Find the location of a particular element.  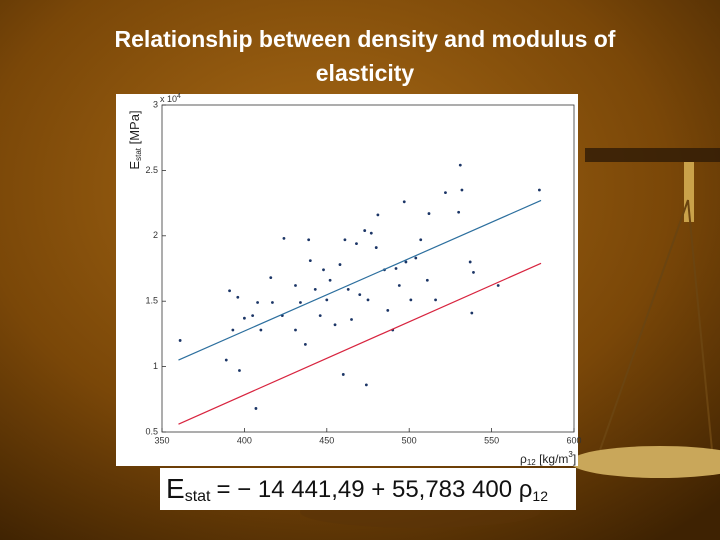

y-tick-label: 0.5 is located at coordinates (151, 431).